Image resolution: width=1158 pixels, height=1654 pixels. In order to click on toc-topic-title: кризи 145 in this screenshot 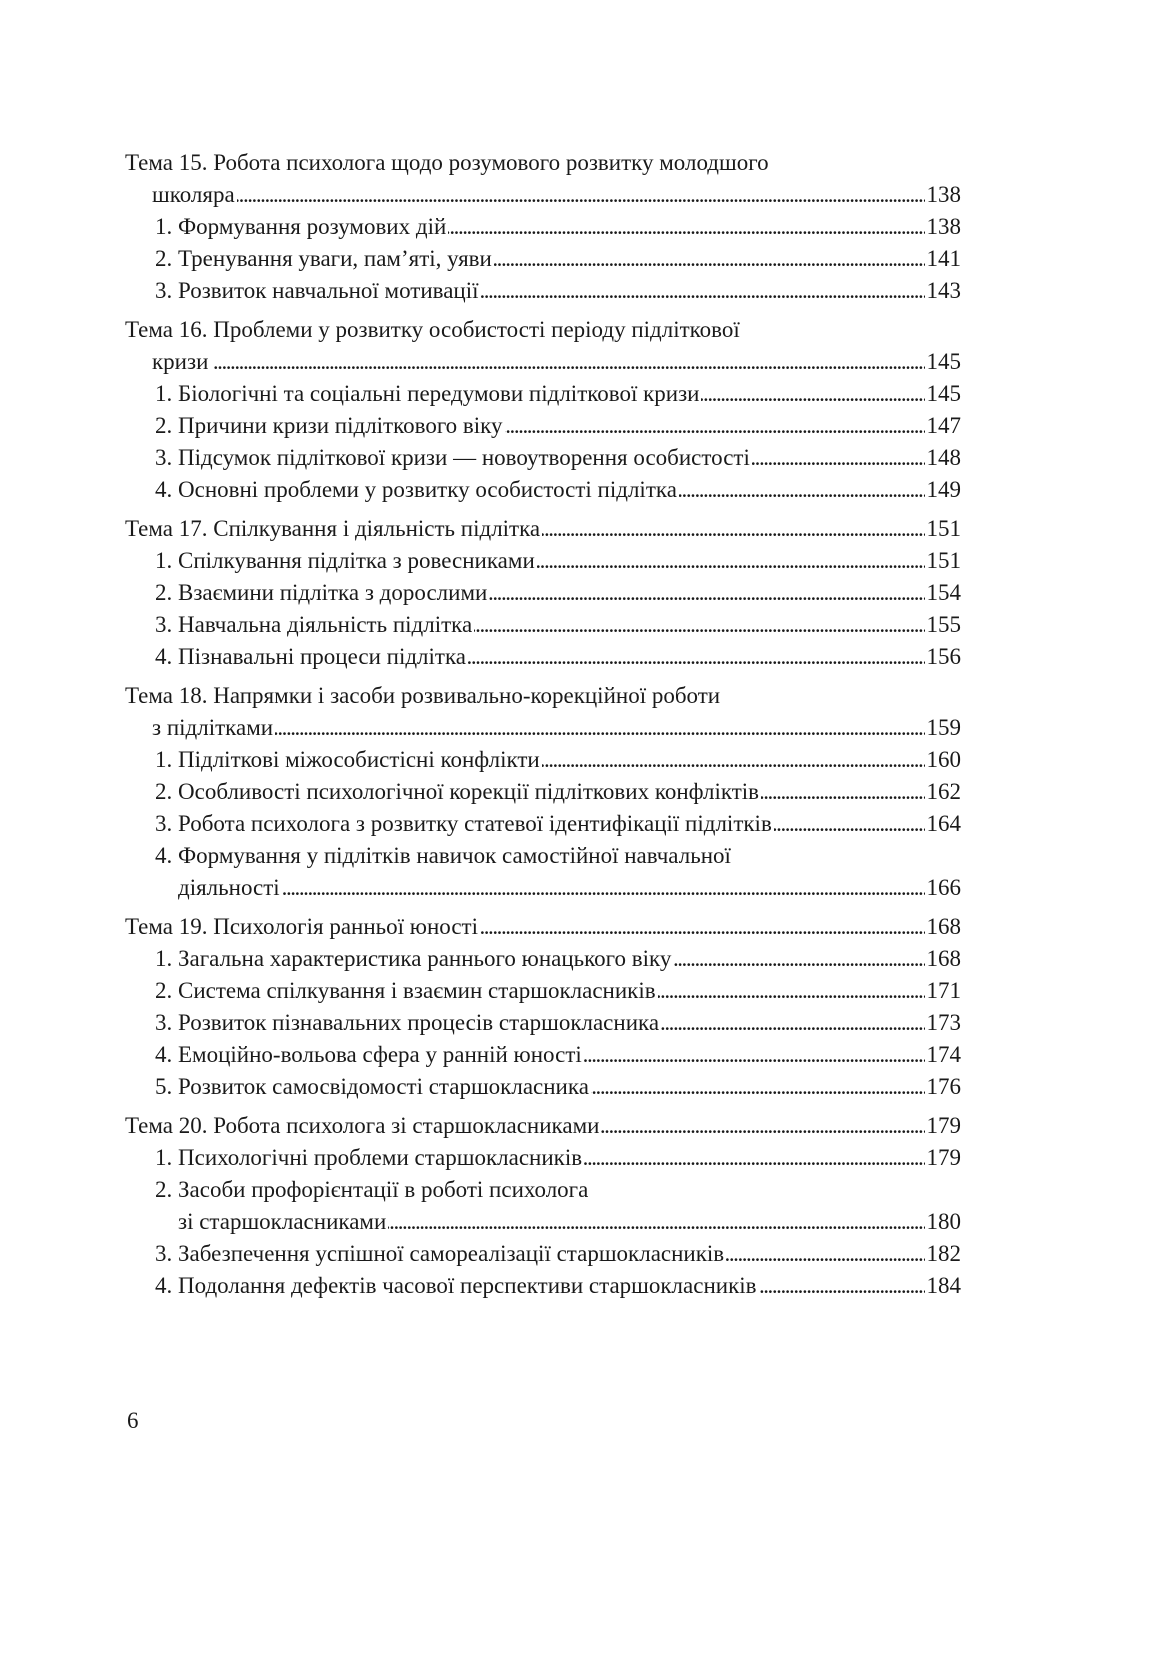, I will do `click(543, 362)`.